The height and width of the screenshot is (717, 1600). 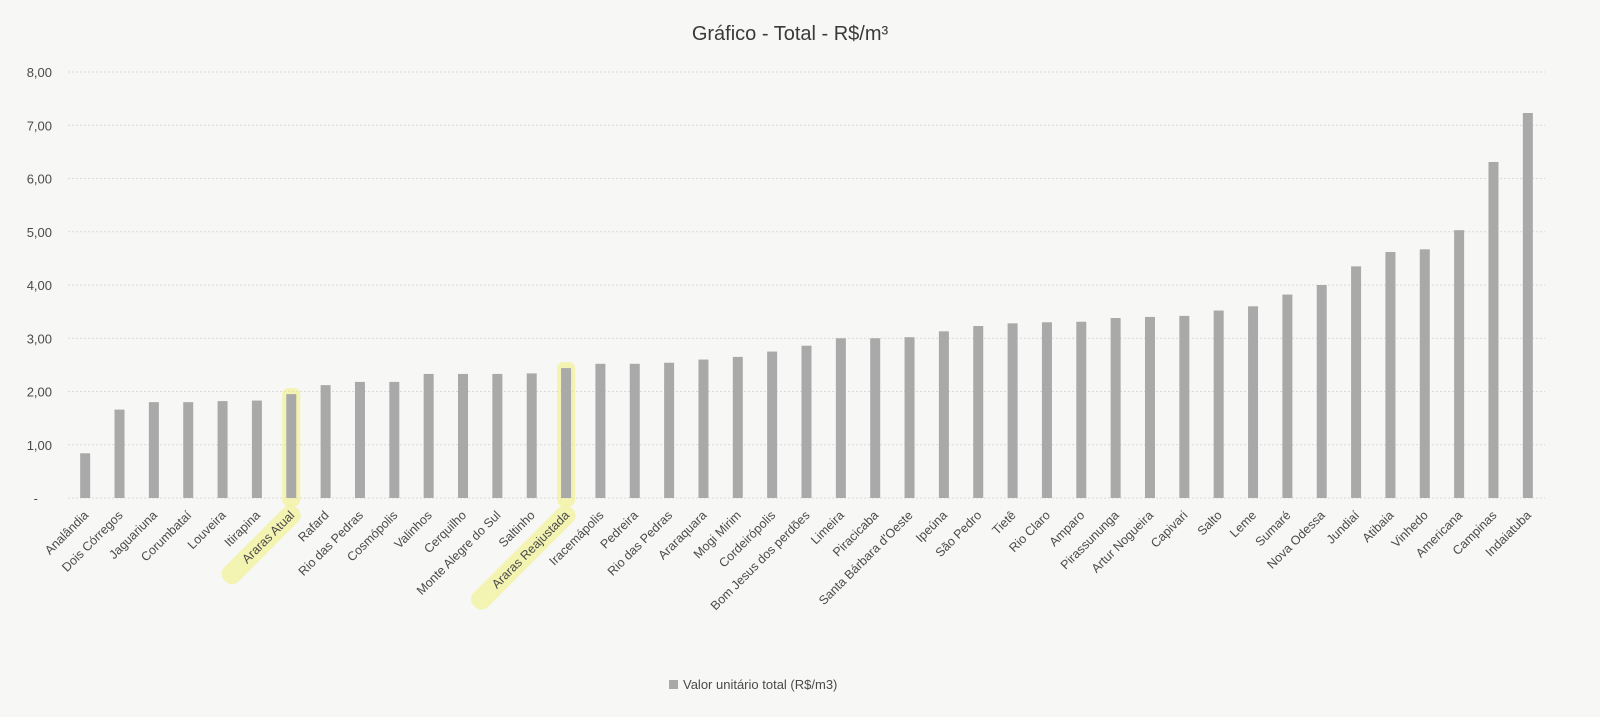 What do you see at coordinates (760, 684) in the screenshot?
I see `legend-label: Valor unitário total (R$/m3)` at bounding box center [760, 684].